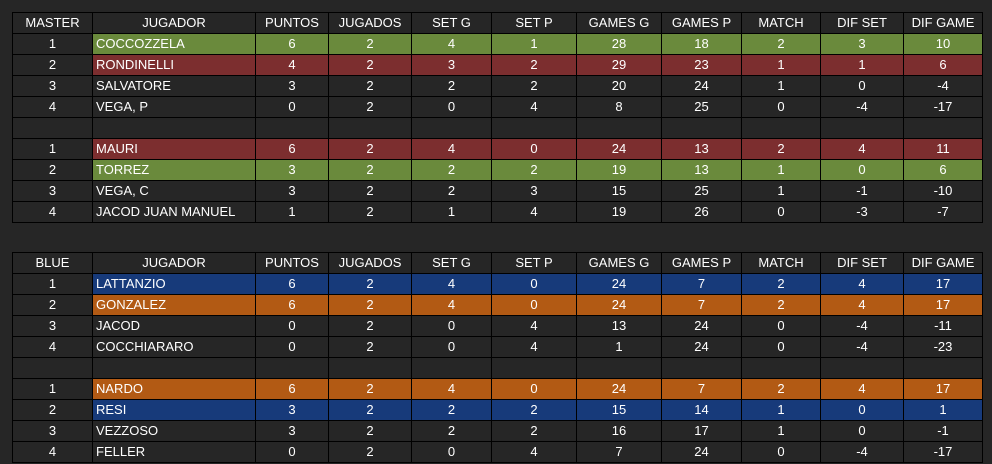 Image resolution: width=992 pixels, height=464 pixels. What do you see at coordinates (174, 65) in the screenshot?
I see `player-name-cell: RONDINELLI` at bounding box center [174, 65].